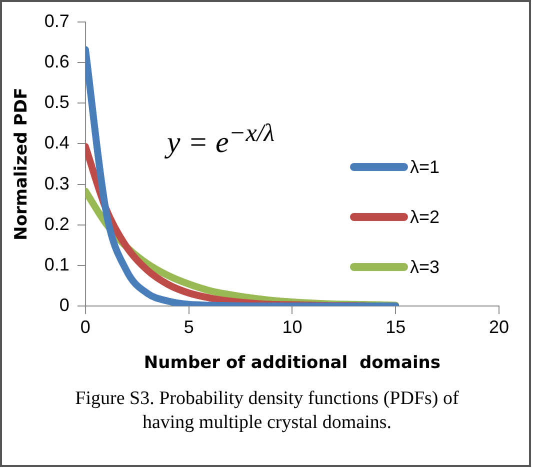 The image size is (535, 471). Describe the element at coordinates (292, 363) in the screenshot. I see `x-axis-title: Number of additional domains` at that location.